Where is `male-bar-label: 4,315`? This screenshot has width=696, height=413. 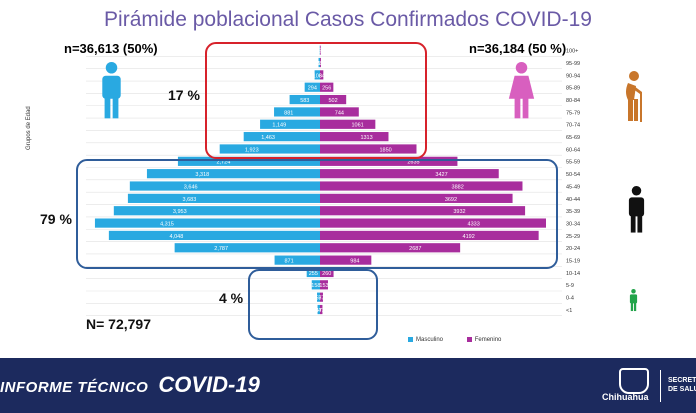
male-bar-label: 4,315 is located at coordinates (167, 224).